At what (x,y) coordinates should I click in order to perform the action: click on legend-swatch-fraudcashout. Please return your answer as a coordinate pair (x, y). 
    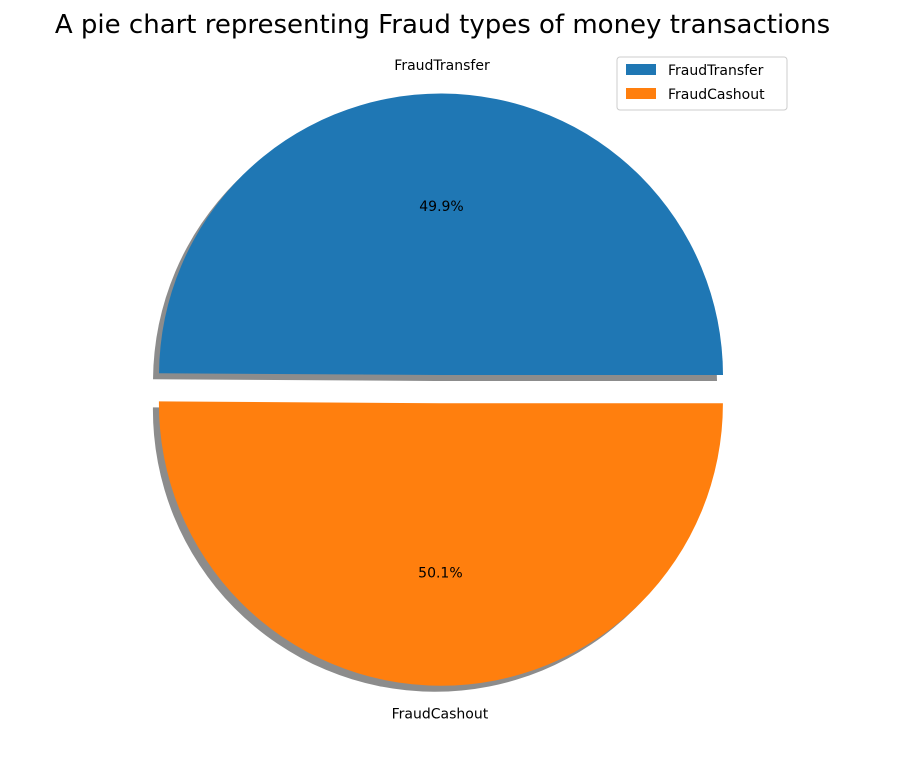
    Looking at the image, I should click on (641, 93).